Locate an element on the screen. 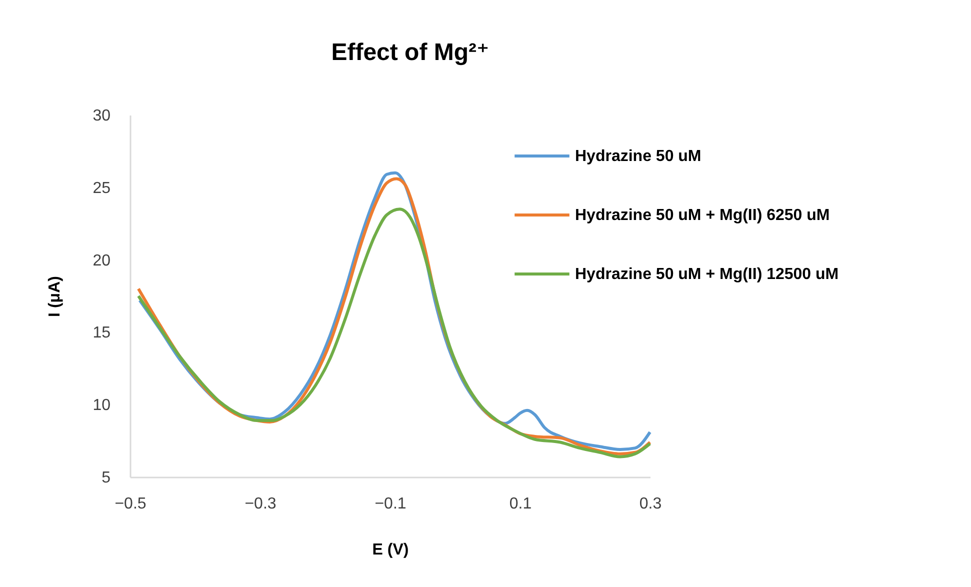  y-tick-label: 30 is located at coordinates (101, 116).